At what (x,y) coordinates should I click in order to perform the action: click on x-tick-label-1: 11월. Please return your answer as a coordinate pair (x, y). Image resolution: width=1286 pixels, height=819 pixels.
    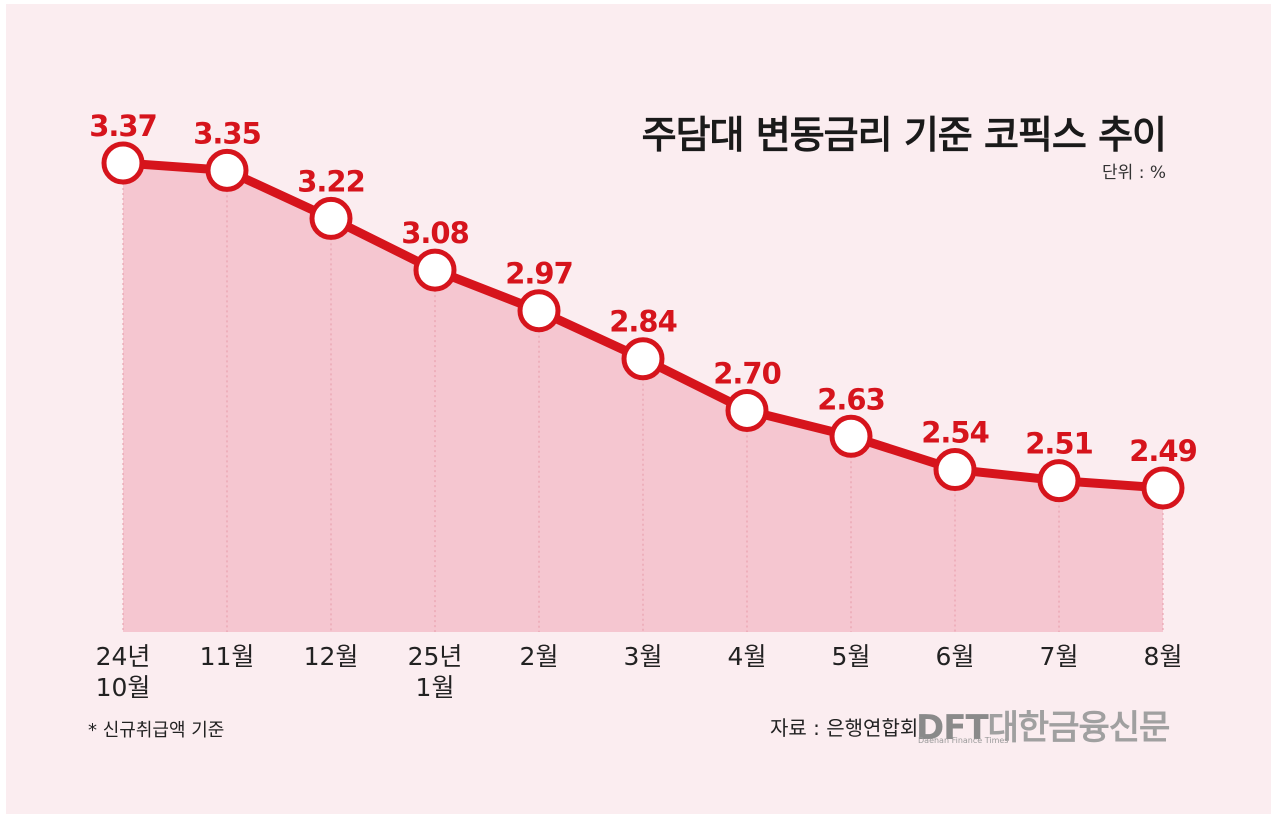
    Looking at the image, I should click on (227, 656).